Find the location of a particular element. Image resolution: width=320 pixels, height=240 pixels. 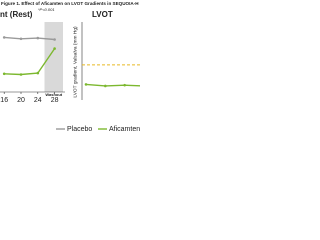

legend-label: Aficamten is located at coordinates (124, 129).